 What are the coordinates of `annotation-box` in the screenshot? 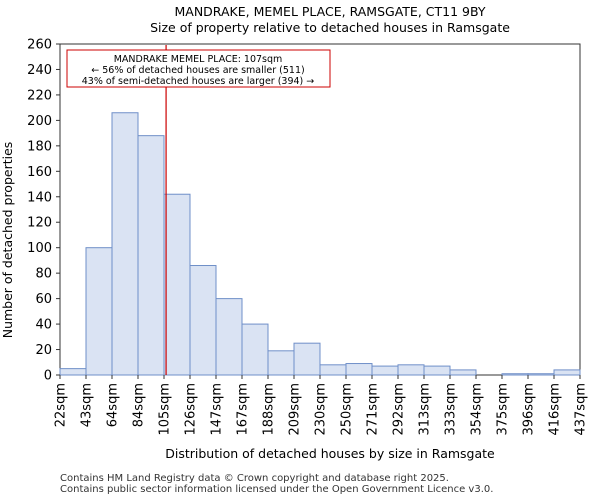 It's located at (198, 68).